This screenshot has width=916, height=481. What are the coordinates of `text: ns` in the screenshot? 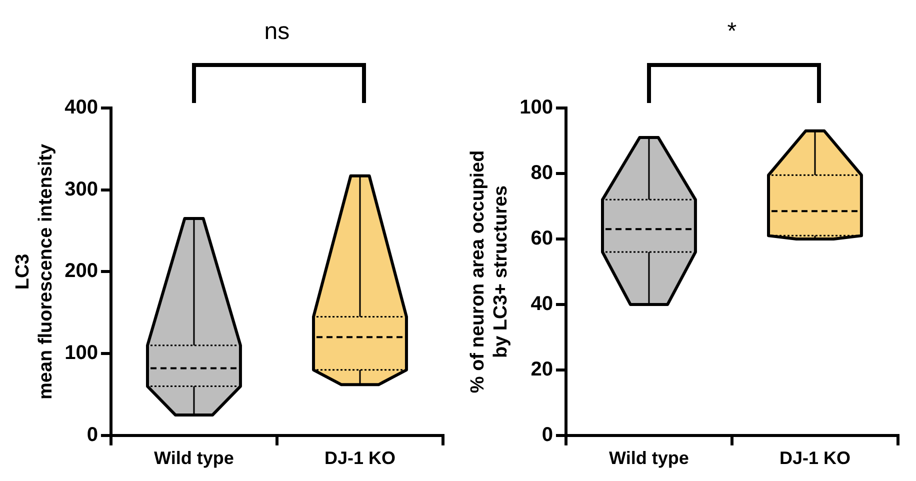 It's located at (277, 31).